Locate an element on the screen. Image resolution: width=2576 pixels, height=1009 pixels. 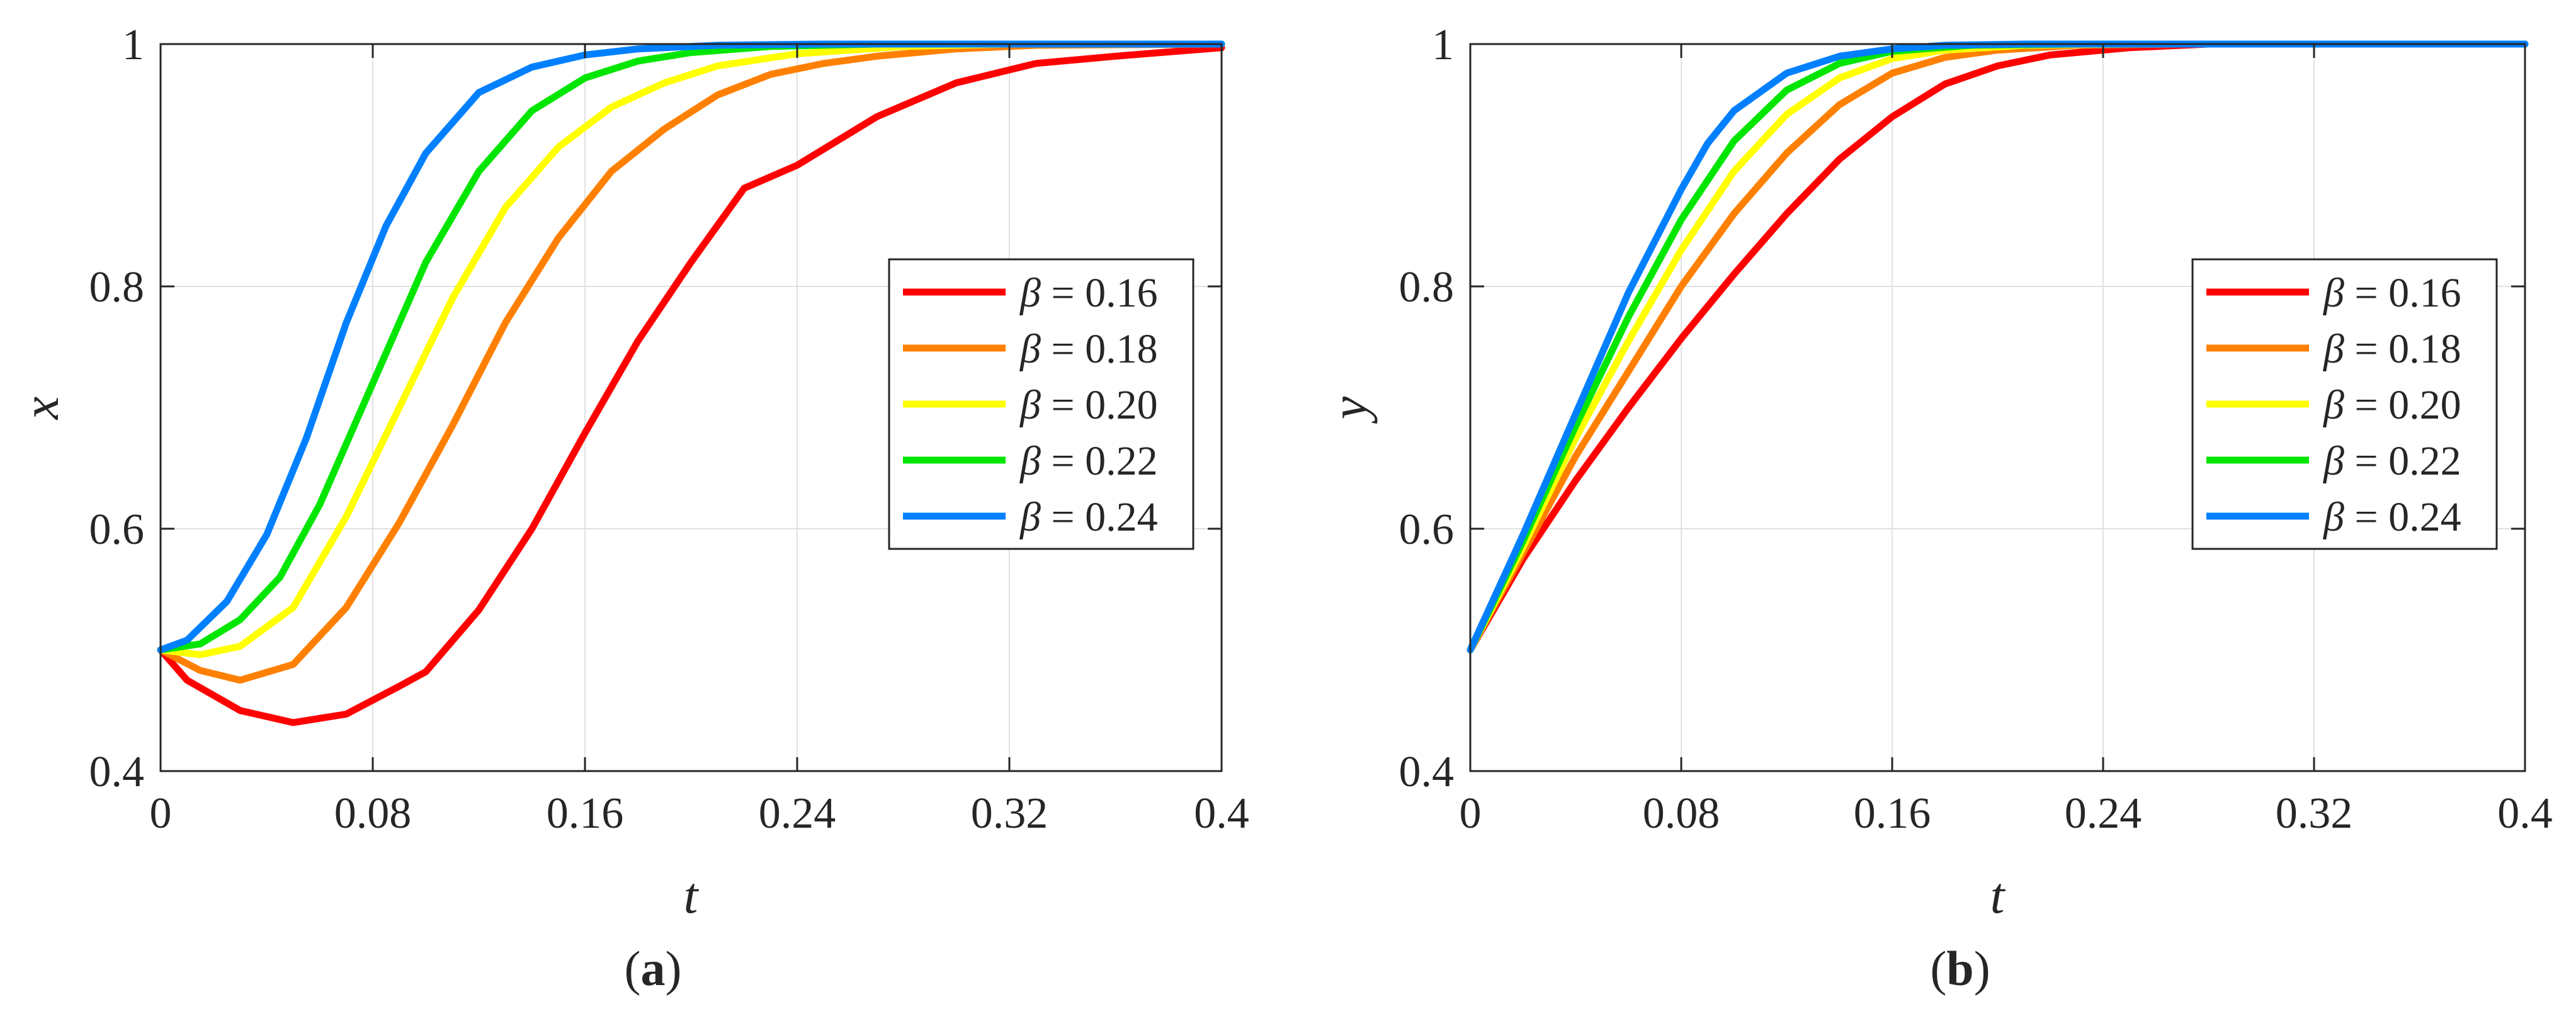
panel-label: (b) is located at coordinates (1960, 968).